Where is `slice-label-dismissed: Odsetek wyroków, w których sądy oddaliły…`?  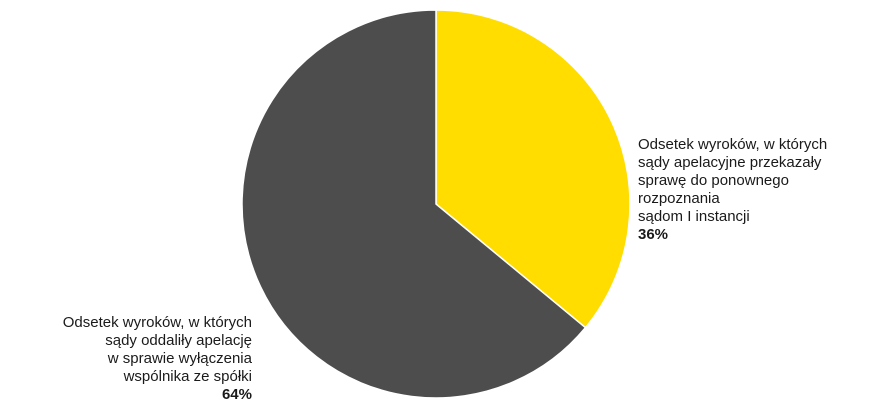
slice-label-dismissed: Odsetek wyroków, w których sądy oddaliły… is located at coordinates (157, 359).